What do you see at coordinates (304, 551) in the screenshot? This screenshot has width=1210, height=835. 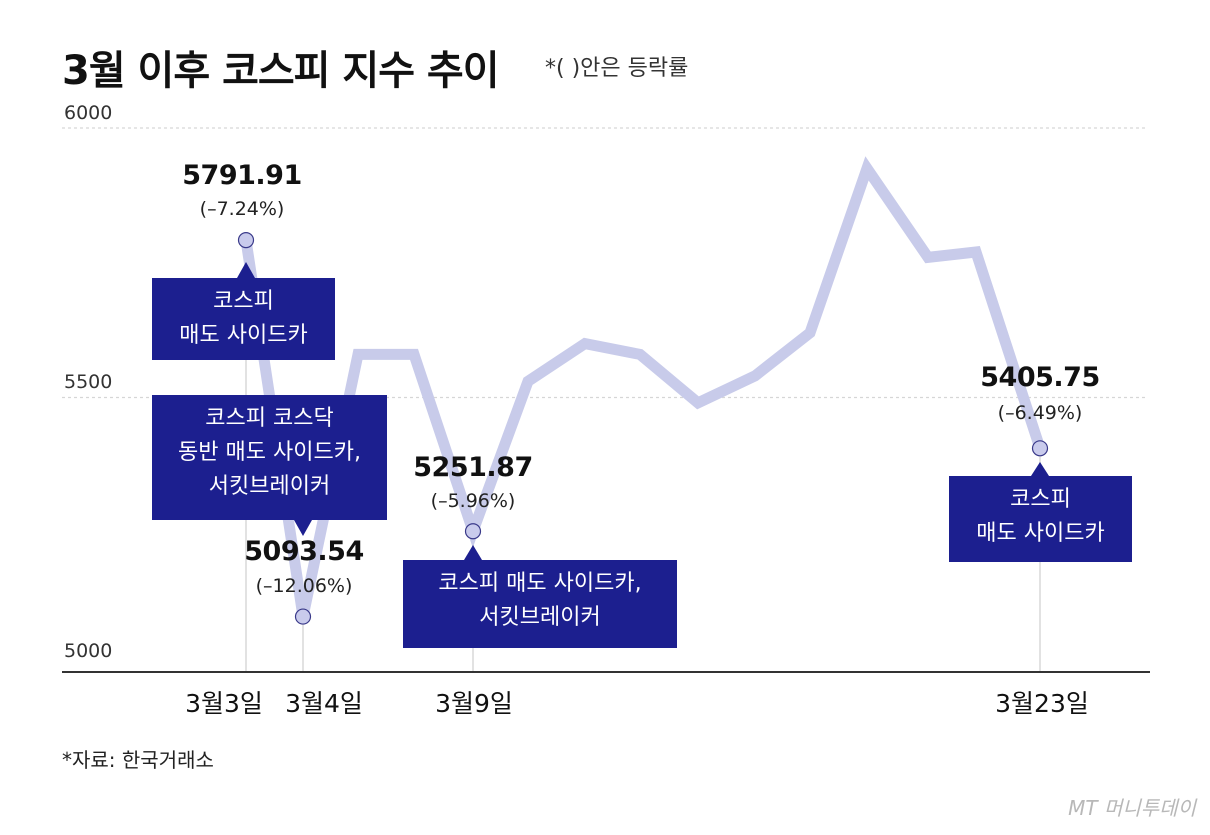 I see `data-label-value: 5093.54` at bounding box center [304, 551].